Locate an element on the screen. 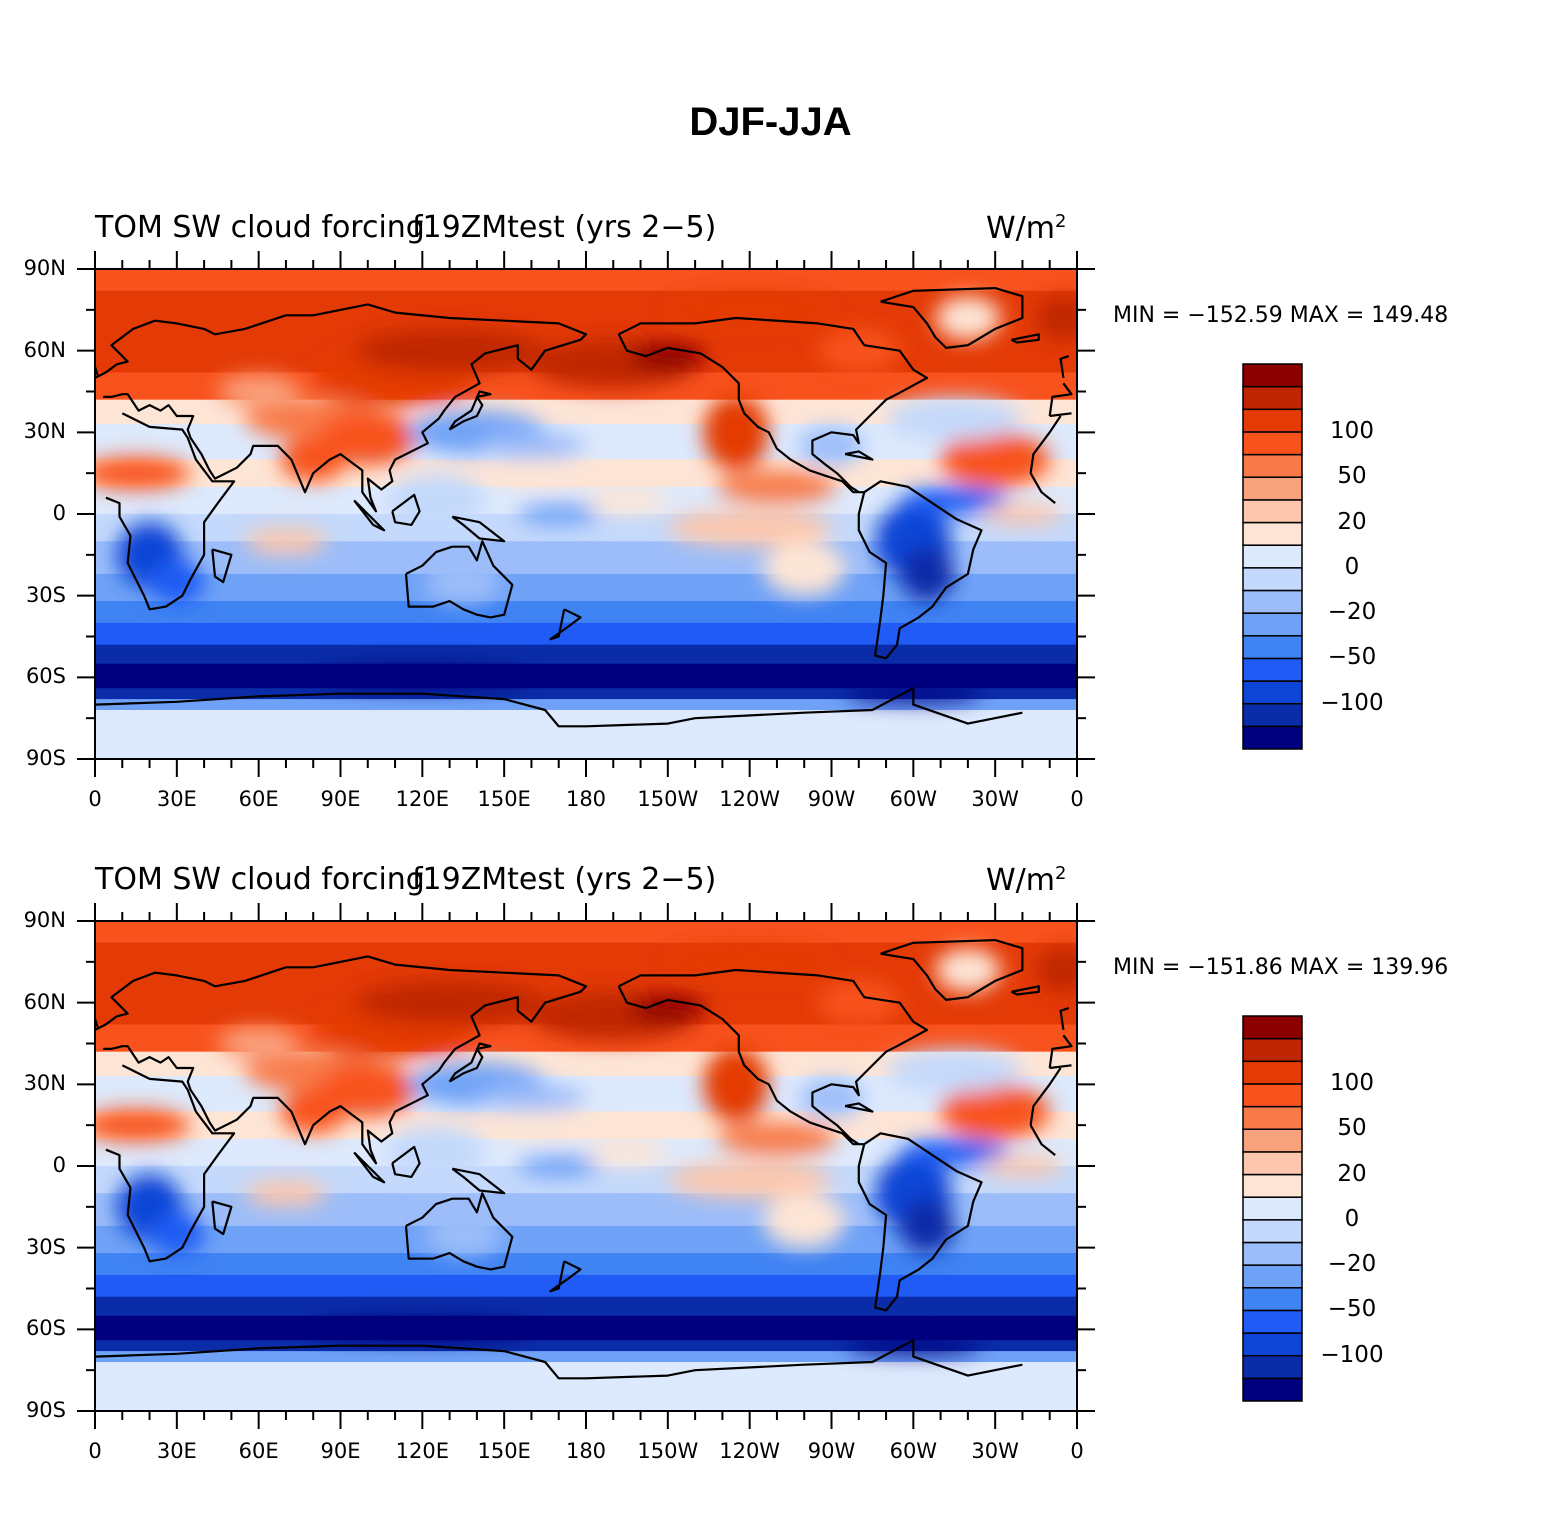 This screenshot has width=1541, height=1538. units-superscript: 2 is located at coordinates (1061, 221).